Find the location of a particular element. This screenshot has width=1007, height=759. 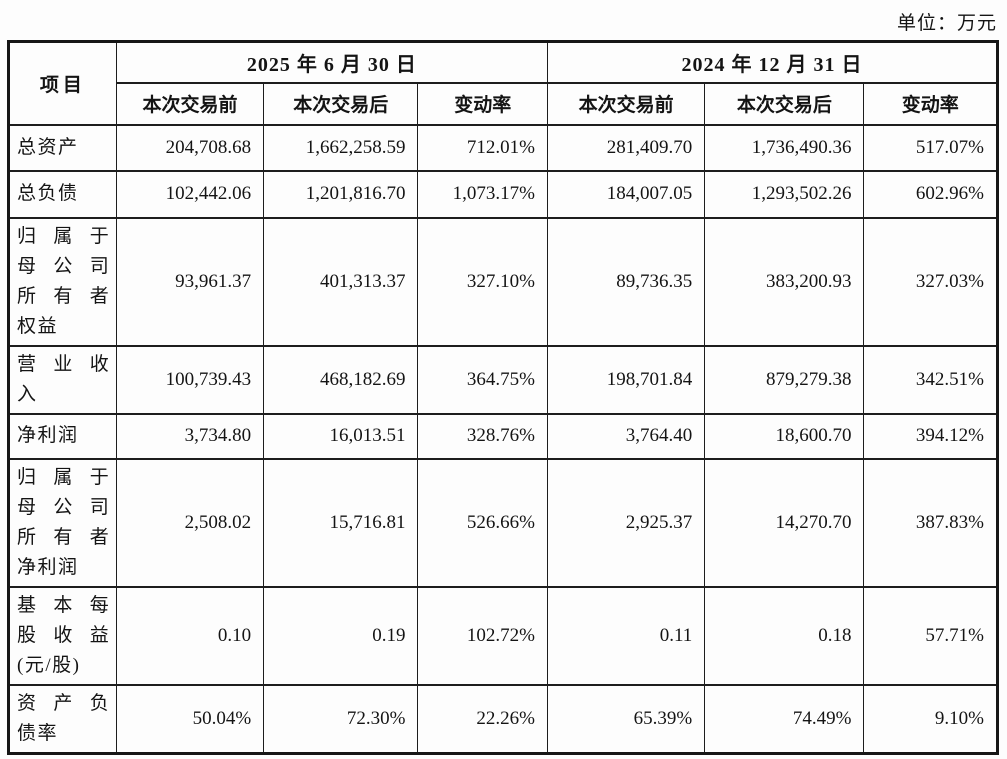

cell-value: 102.72% is located at coordinates (482, 635).